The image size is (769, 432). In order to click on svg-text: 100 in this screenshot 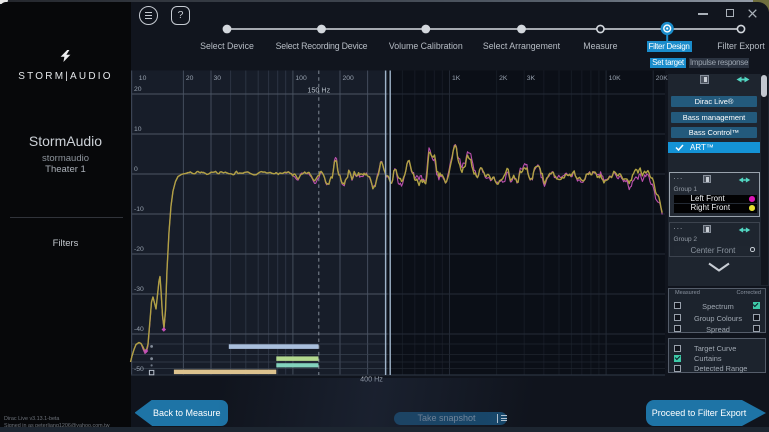, I will do `click(301, 78)`.